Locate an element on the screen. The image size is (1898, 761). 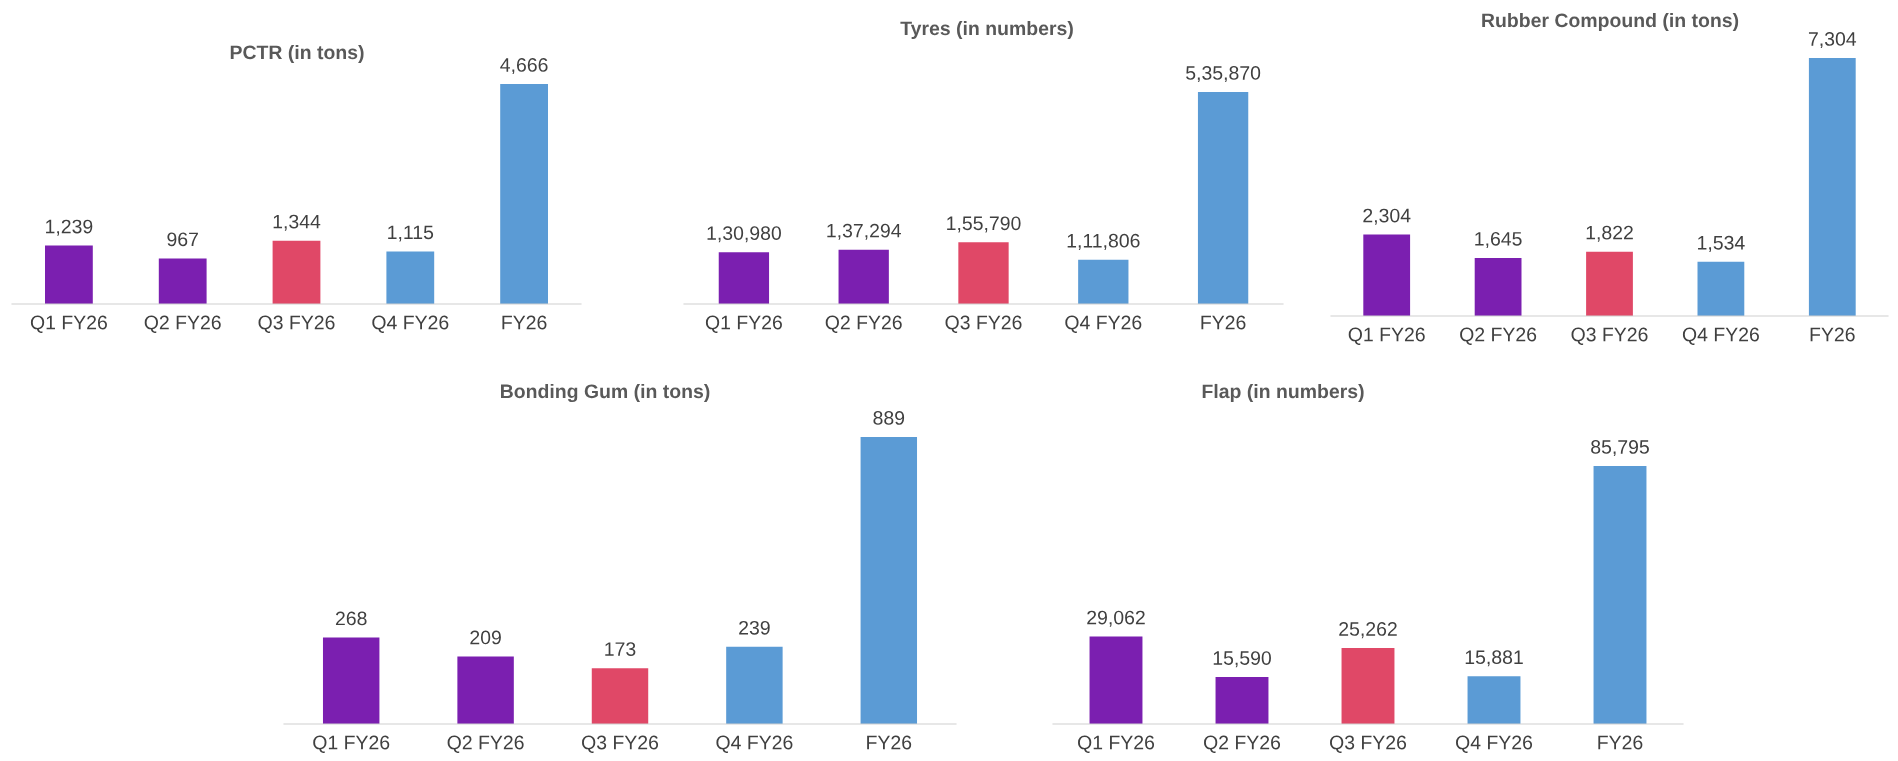
data-label: 1,55,790 is located at coordinates (984, 224).